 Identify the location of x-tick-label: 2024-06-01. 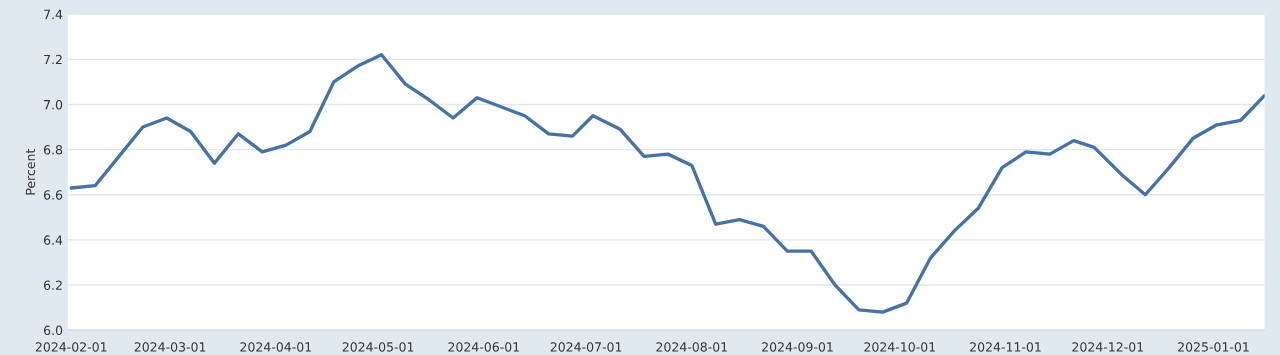
(483, 347).